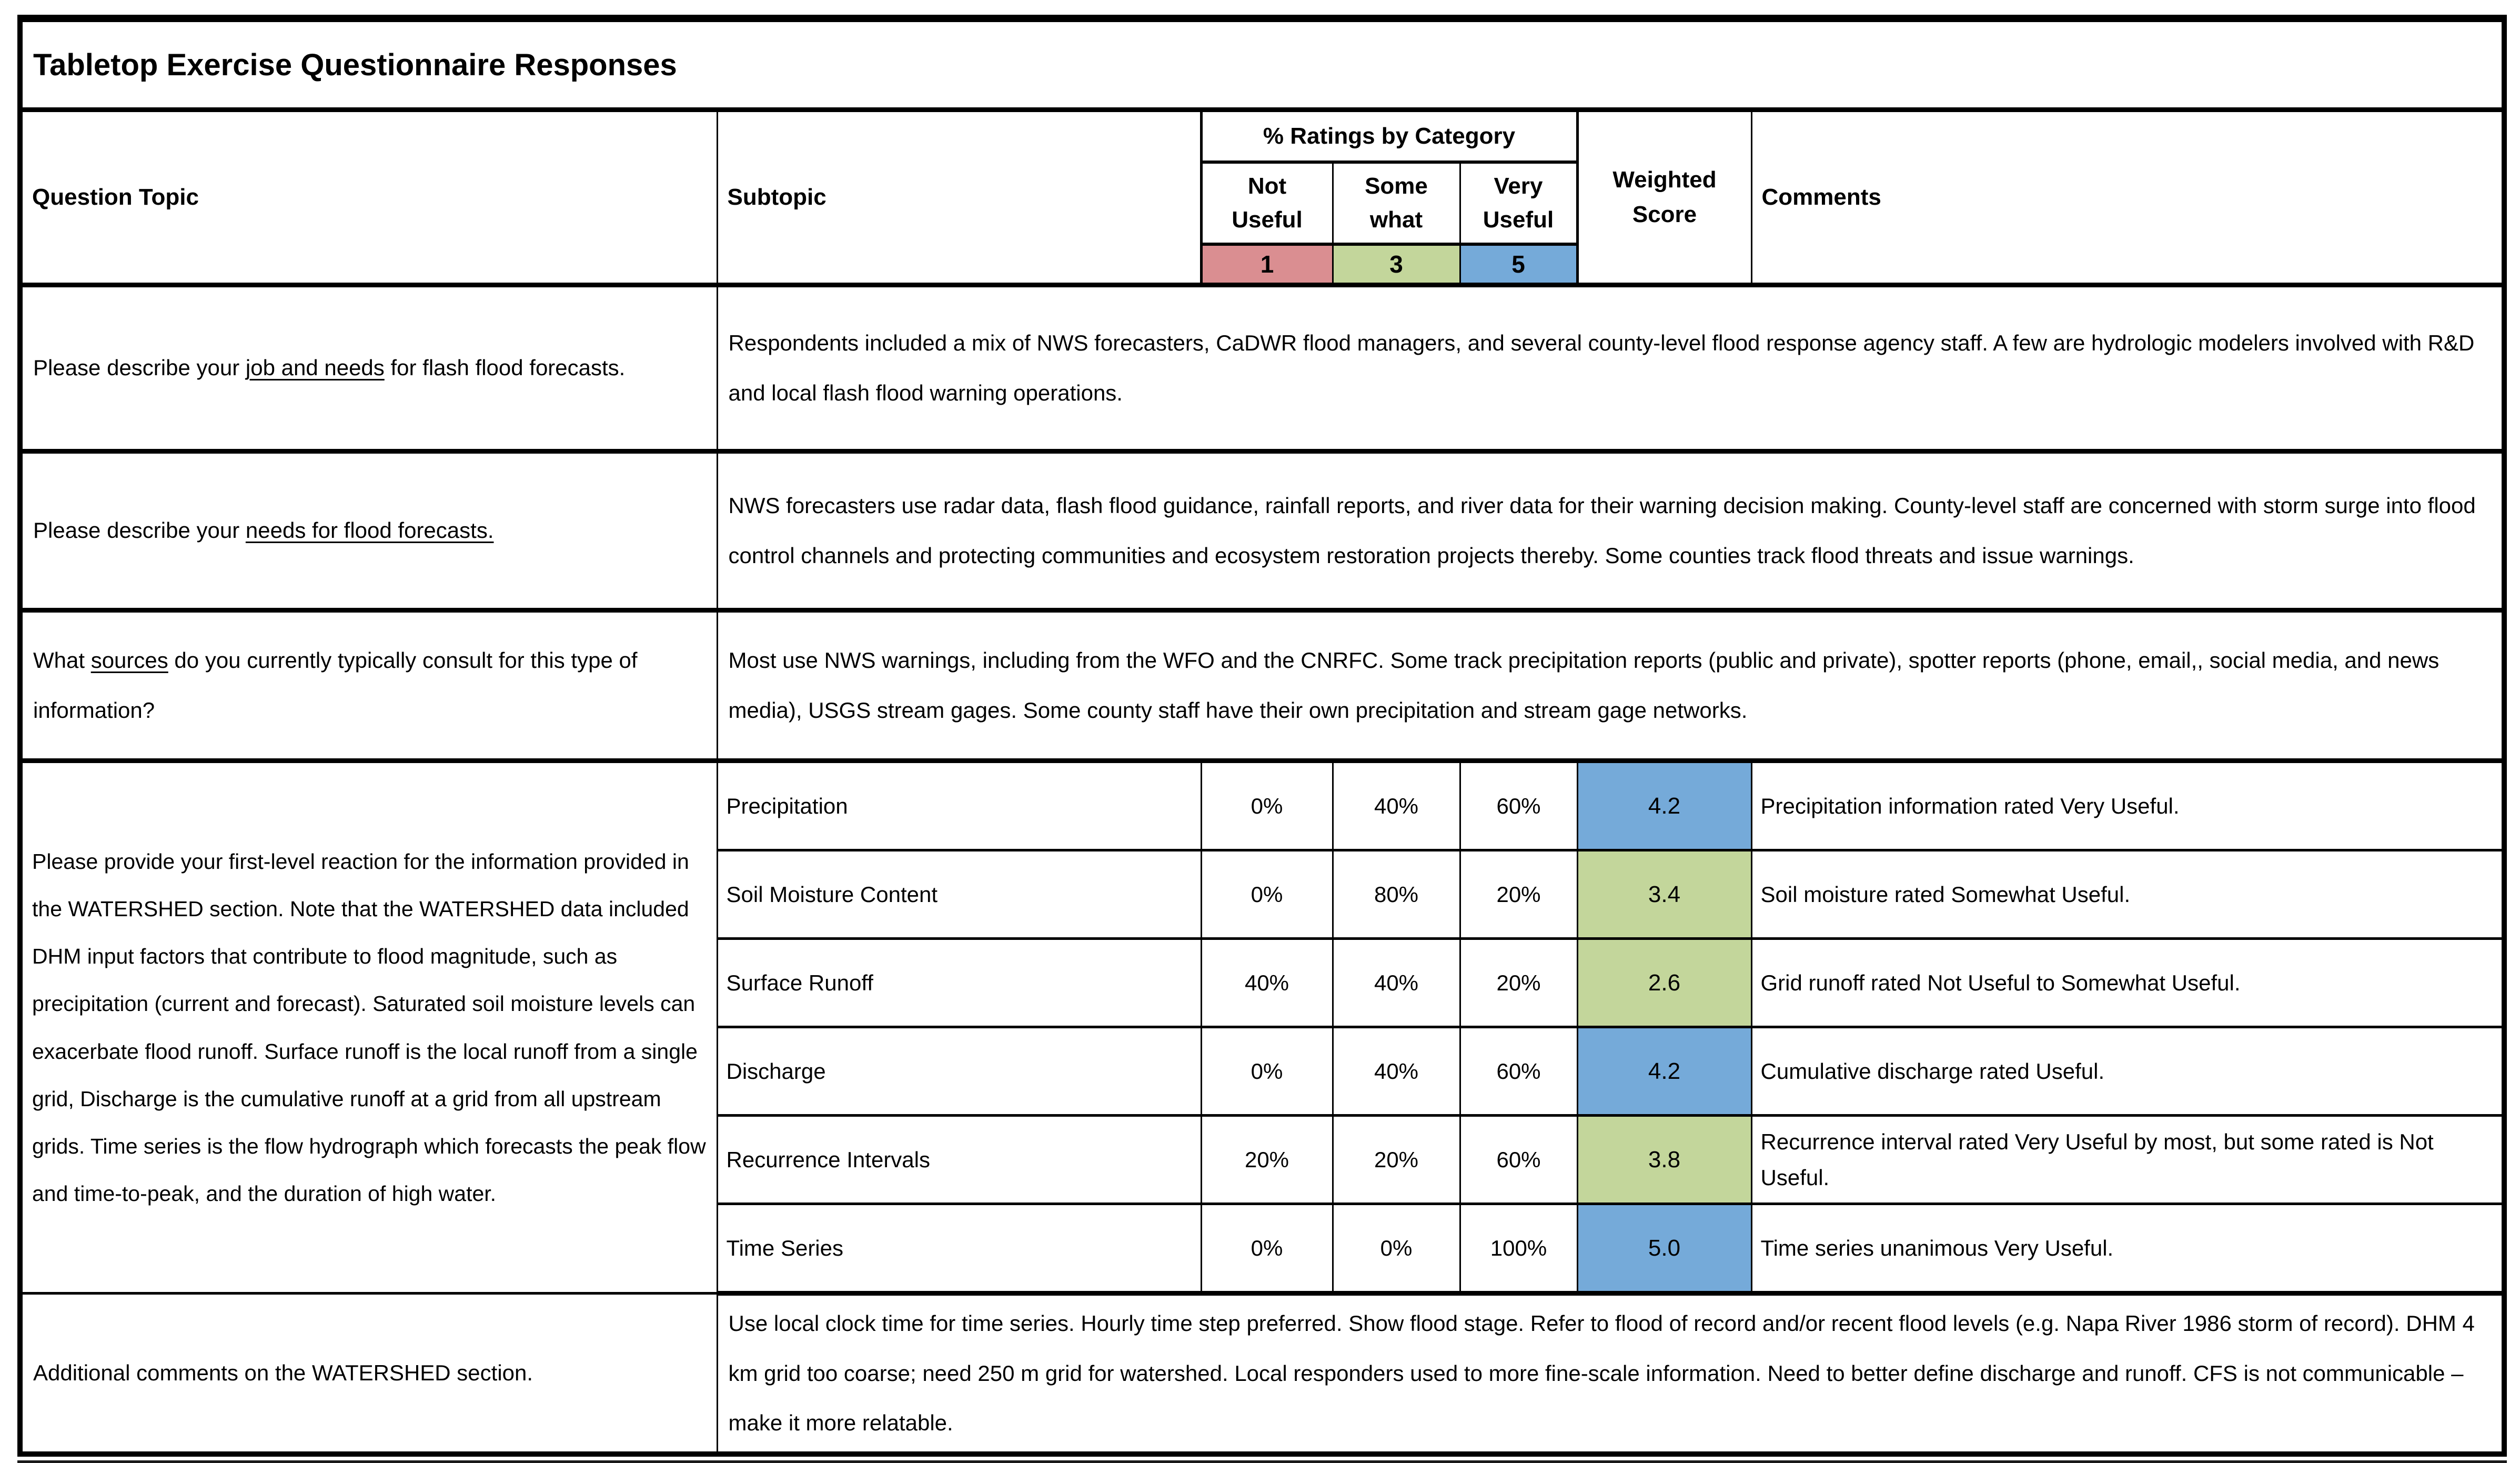  I want to click on header-category-somewhat: Some what, so click(1396, 203).